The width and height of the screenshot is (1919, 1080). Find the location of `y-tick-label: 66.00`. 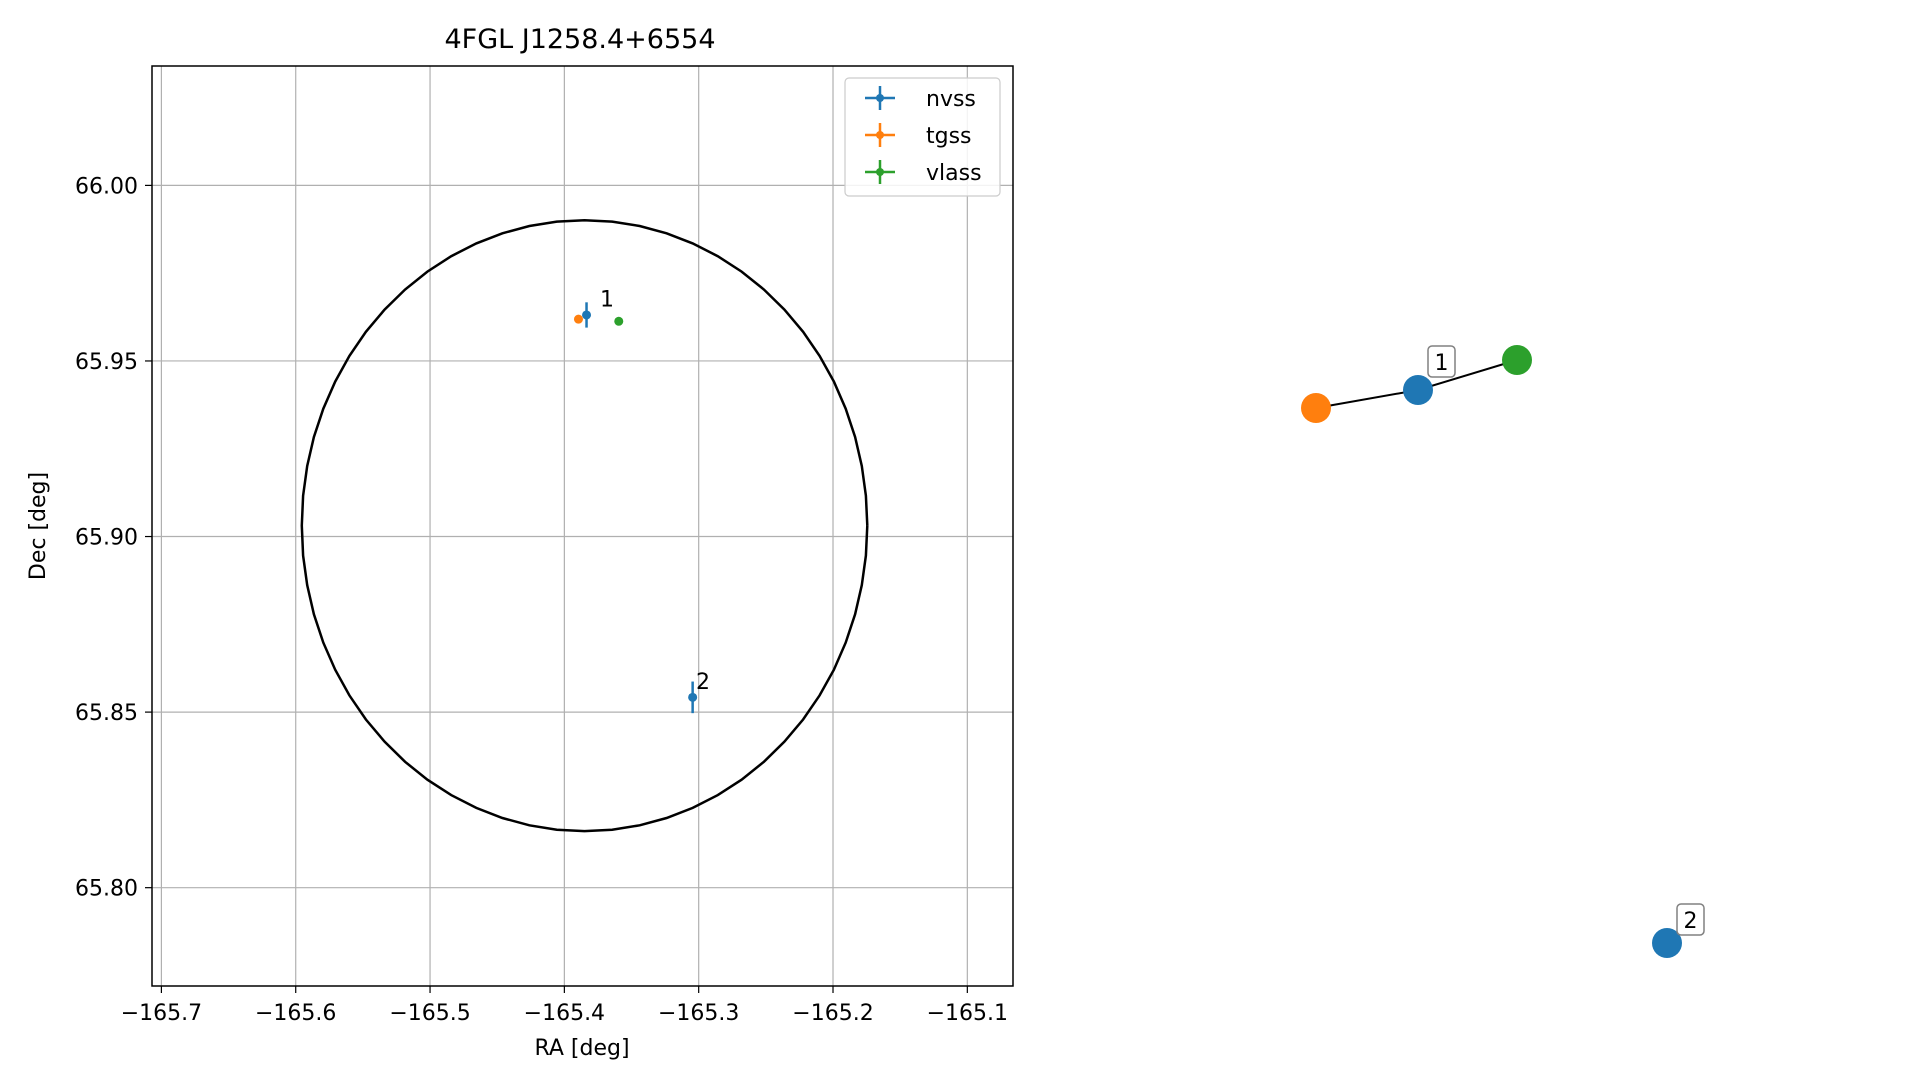

y-tick-label: 66.00 is located at coordinates (106, 186).